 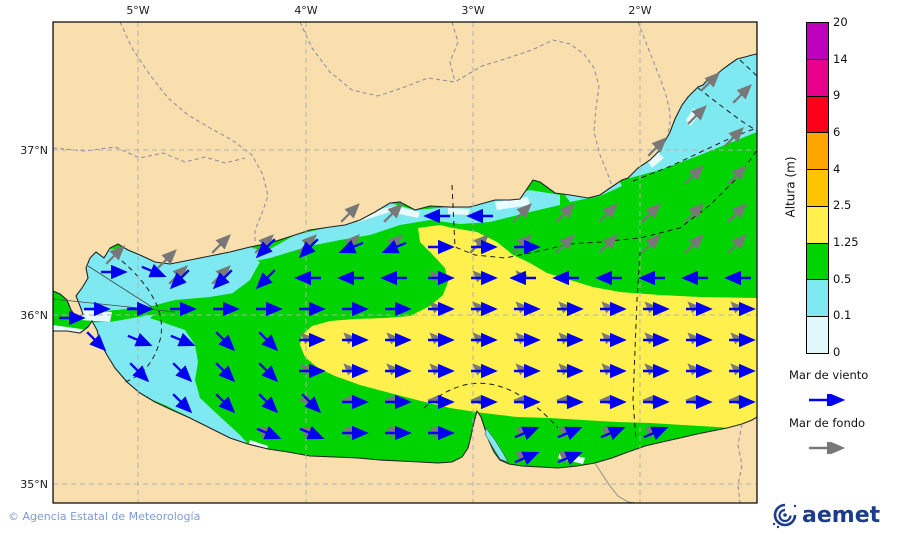 I want to click on lat-label: 37°N, so click(x=34, y=150).